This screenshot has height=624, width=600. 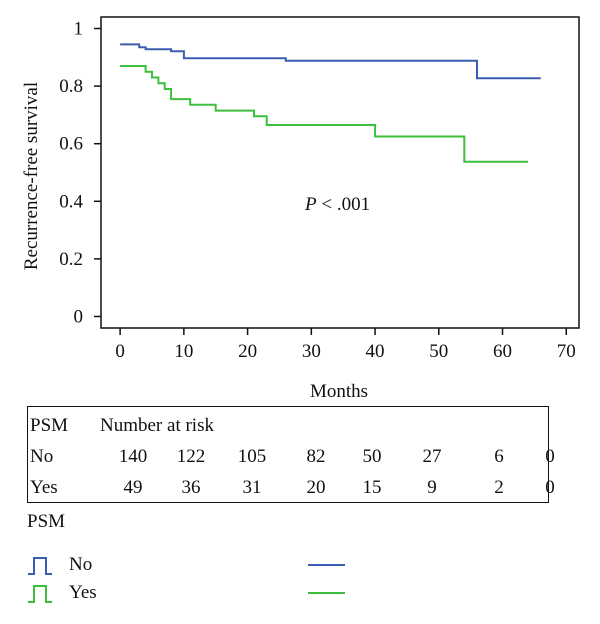 What do you see at coordinates (502, 351) in the screenshot?
I see `x-tick-label: 60` at bounding box center [502, 351].